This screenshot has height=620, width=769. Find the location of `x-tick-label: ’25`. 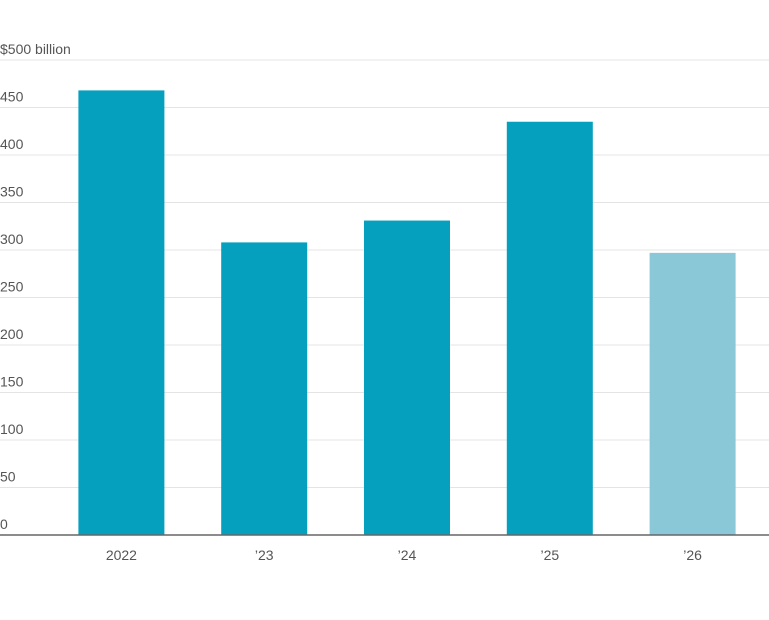

x-tick-label: ’25 is located at coordinates (549, 555).